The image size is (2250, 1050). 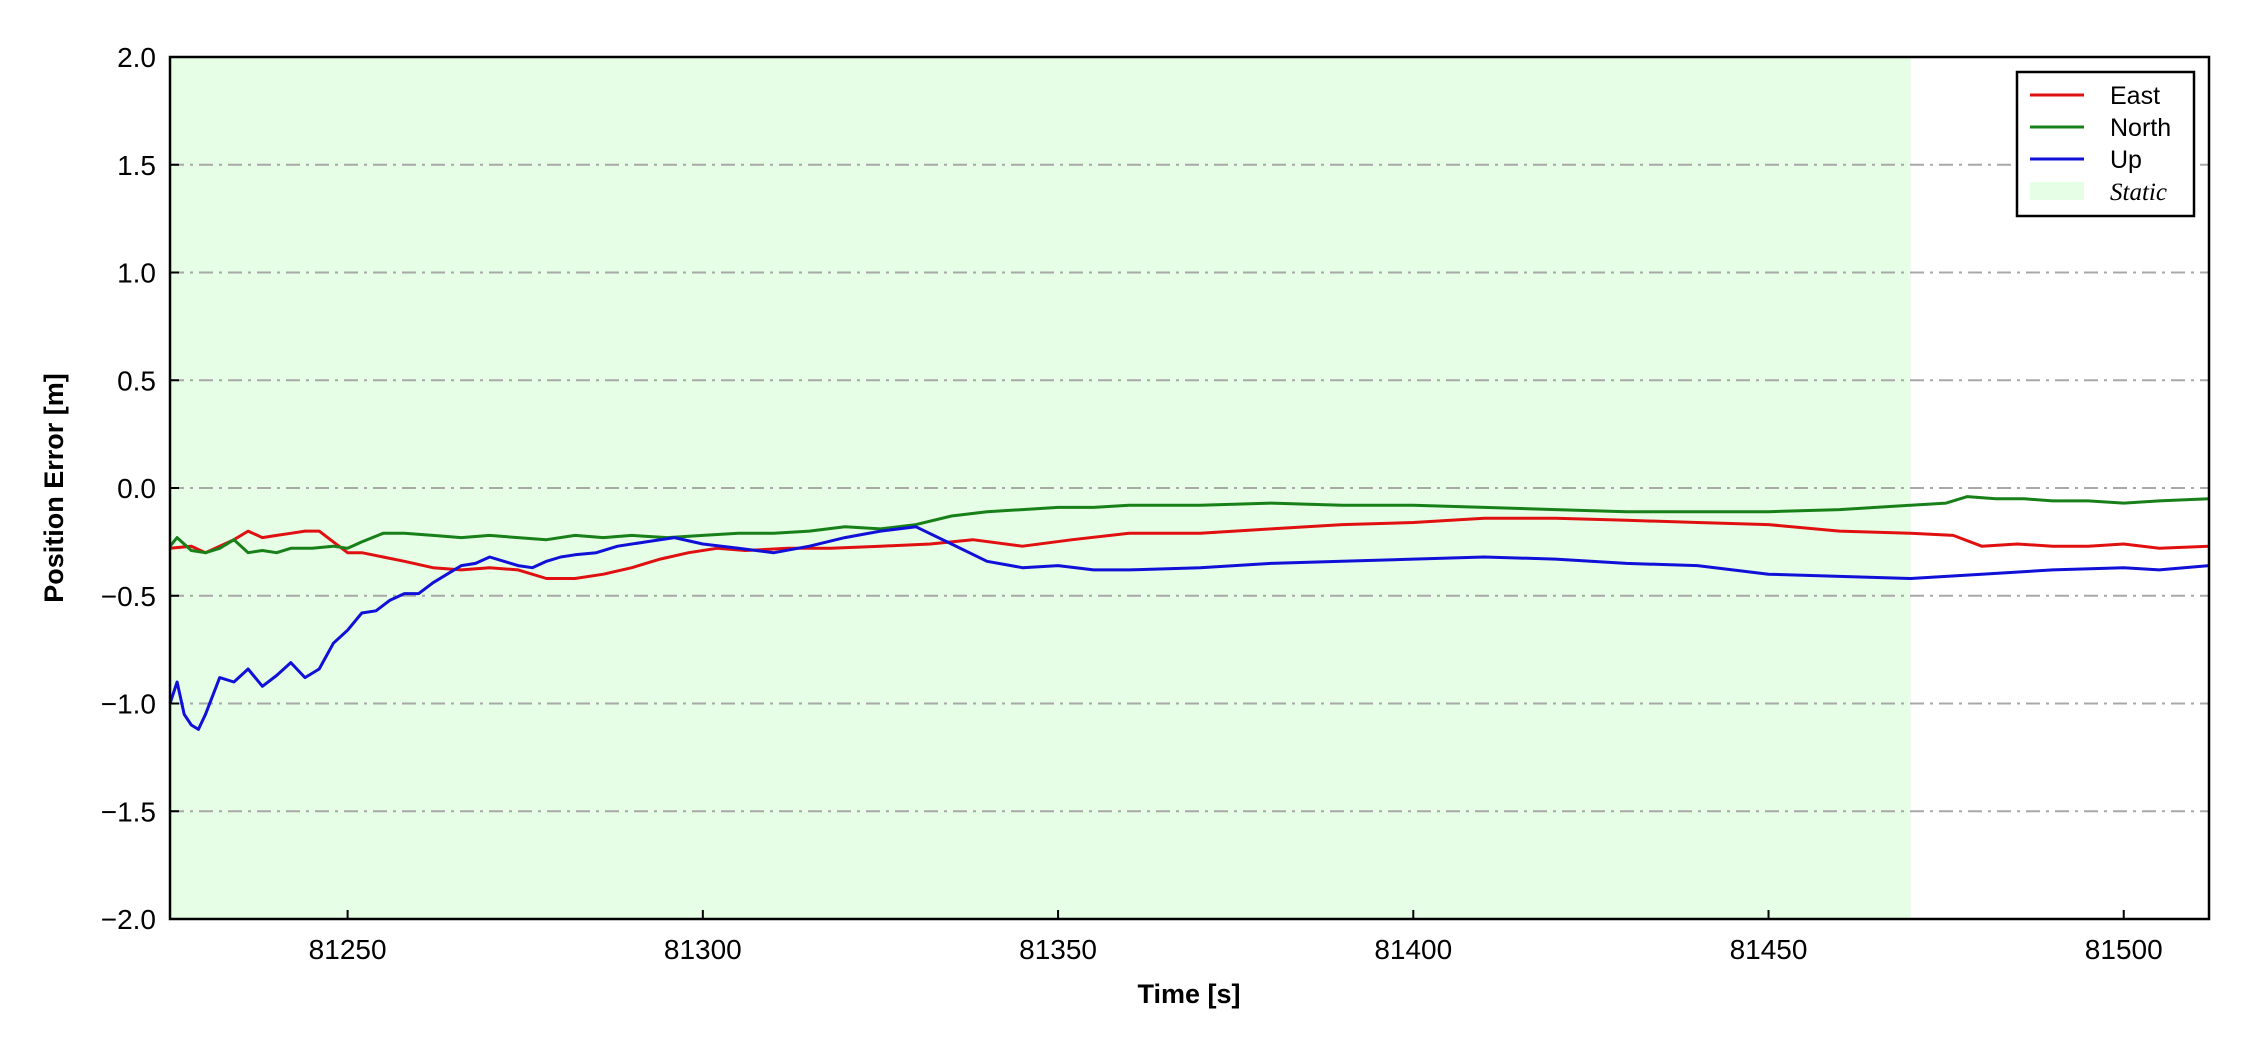 I want to click on legend-label-north: North, so click(x=2140, y=128).